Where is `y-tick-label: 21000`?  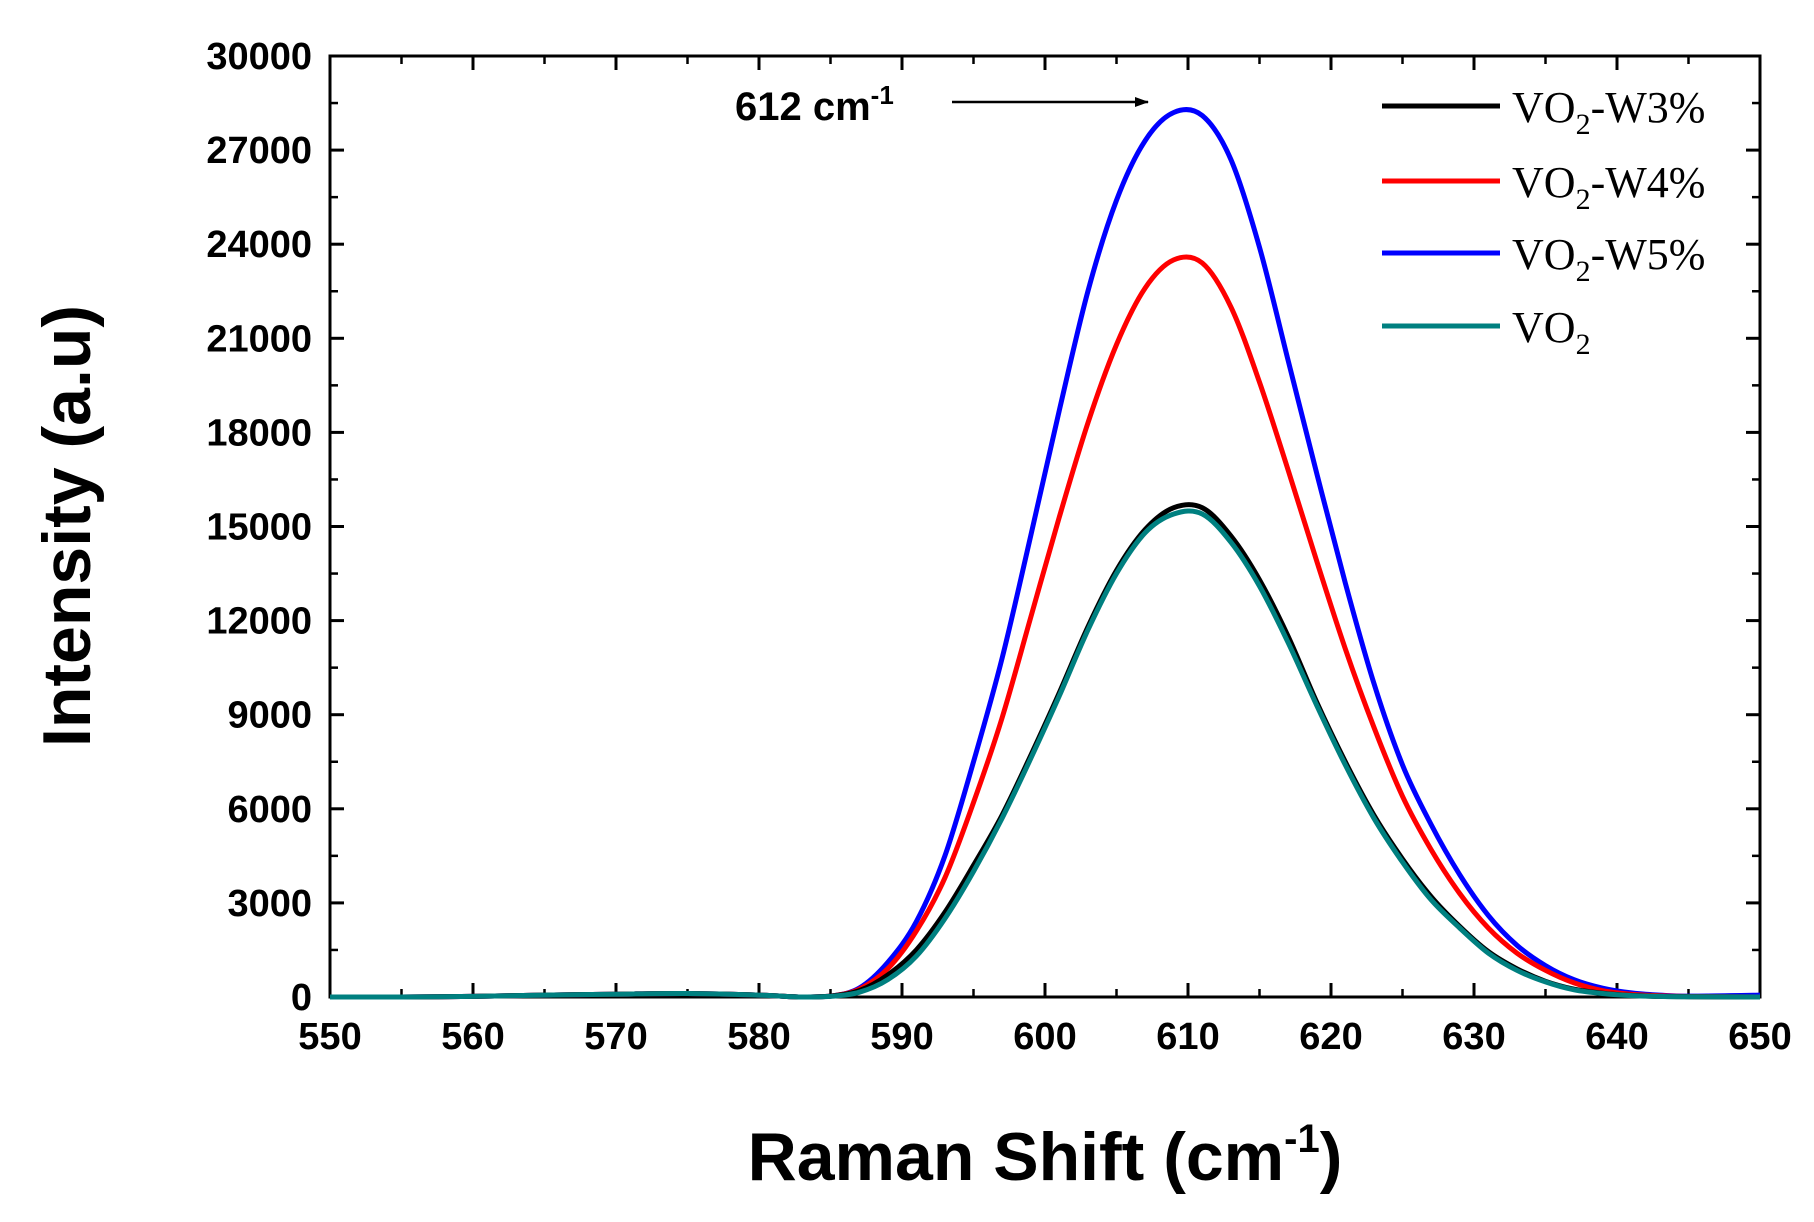 y-tick-label: 21000 is located at coordinates (259, 339).